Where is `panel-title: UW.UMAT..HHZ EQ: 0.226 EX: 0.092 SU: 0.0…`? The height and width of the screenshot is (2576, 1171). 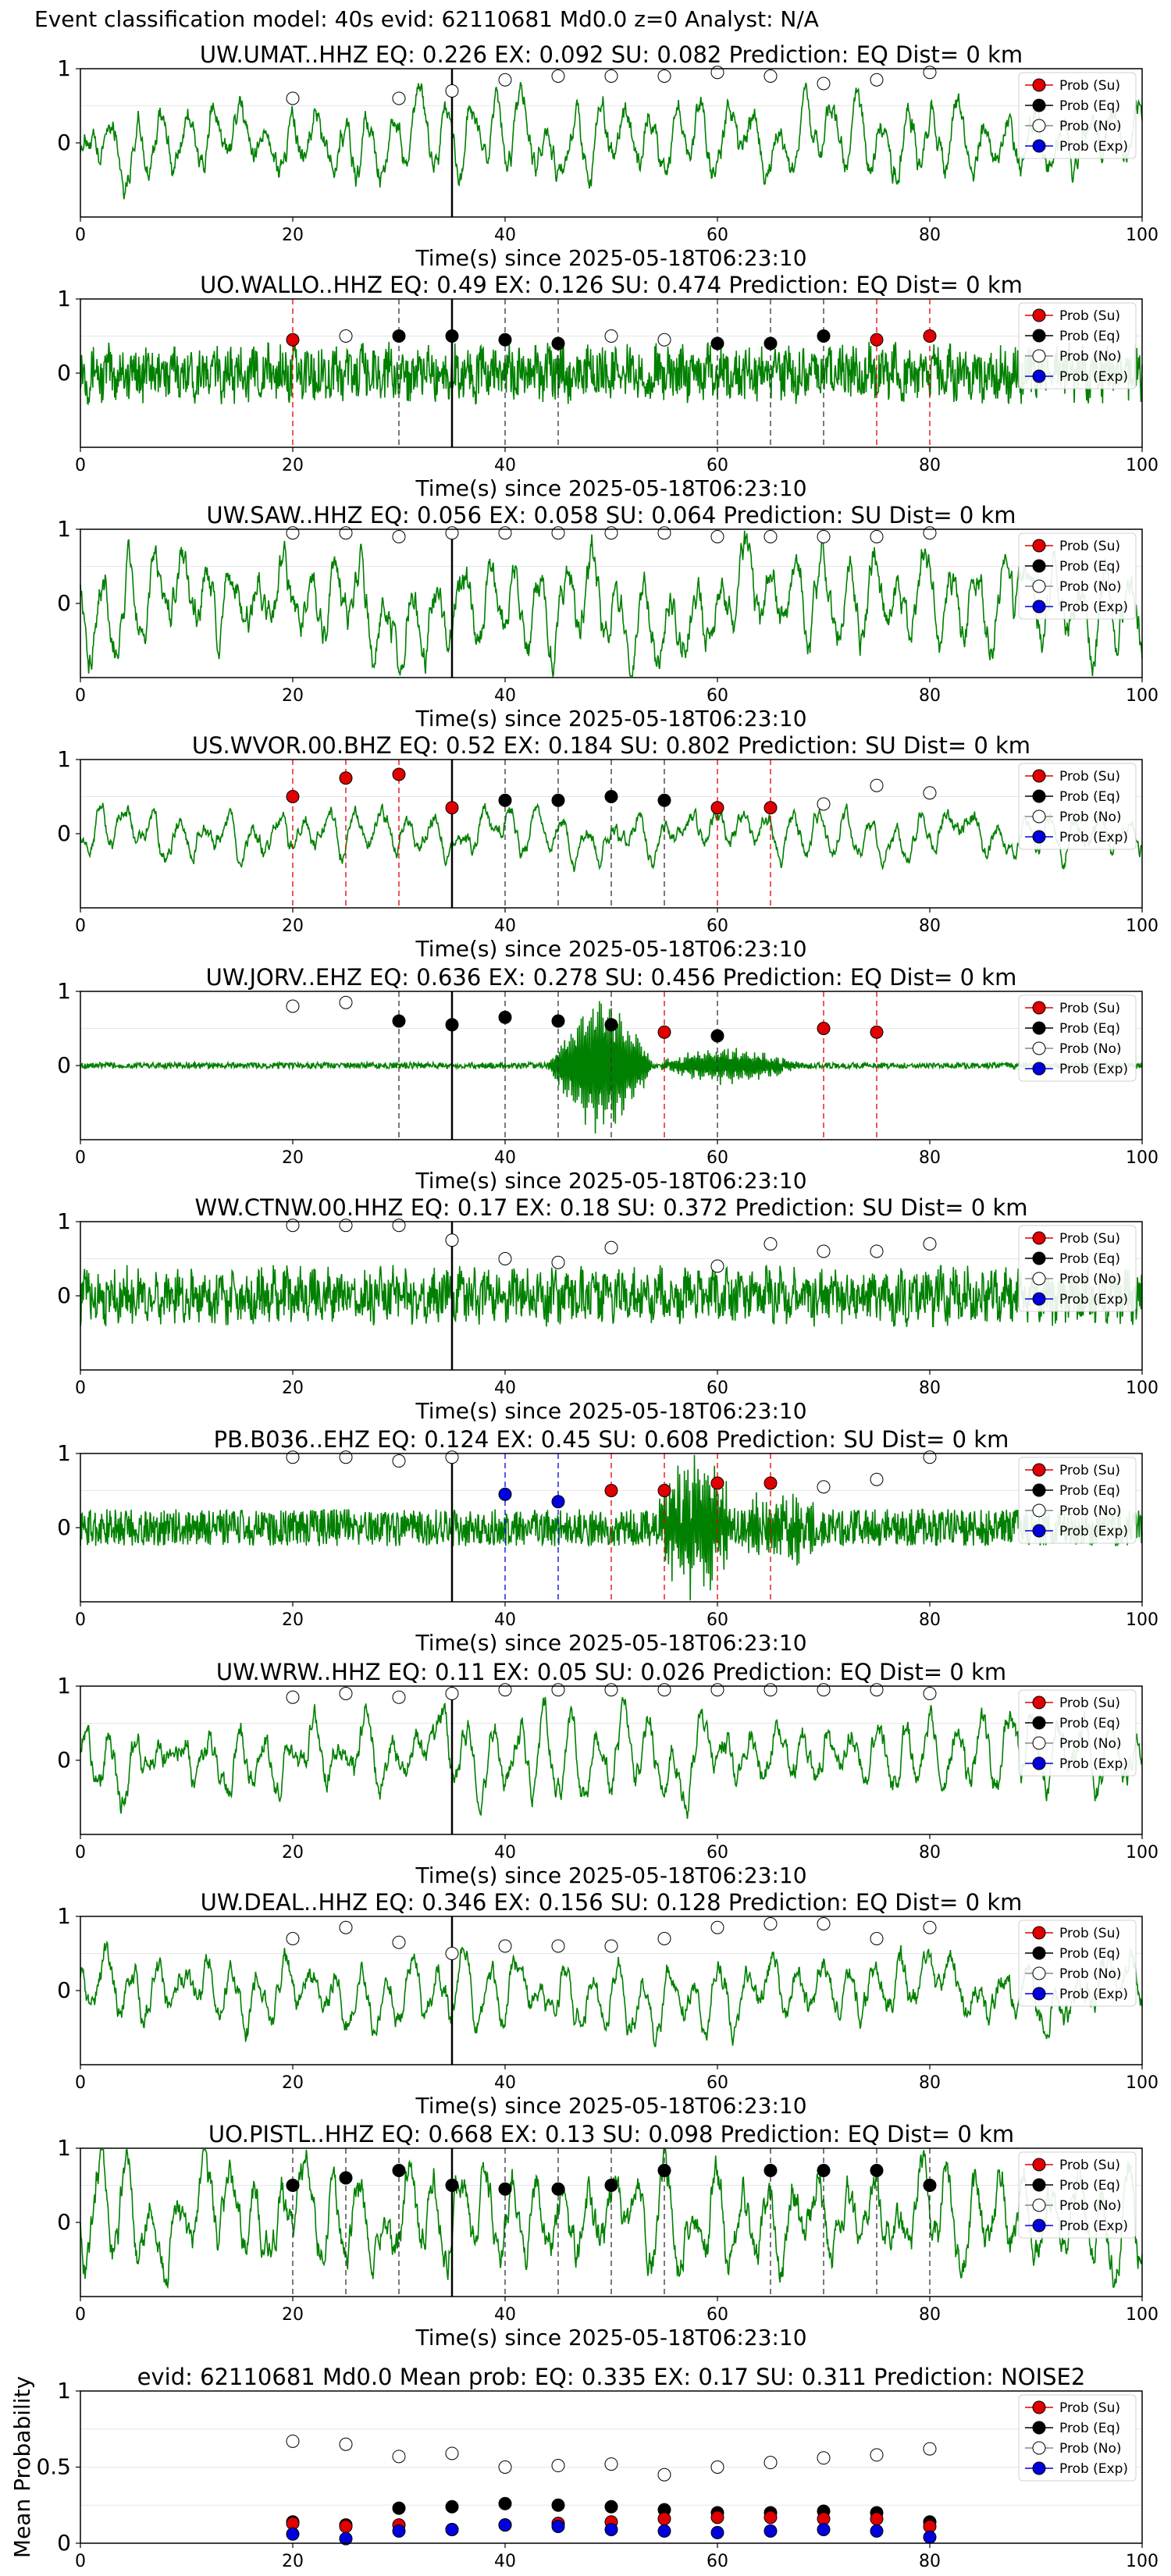 panel-title: UW.UMAT..HHZ EQ: 0.226 EX: 0.092 SU: 0.0… is located at coordinates (611, 54).